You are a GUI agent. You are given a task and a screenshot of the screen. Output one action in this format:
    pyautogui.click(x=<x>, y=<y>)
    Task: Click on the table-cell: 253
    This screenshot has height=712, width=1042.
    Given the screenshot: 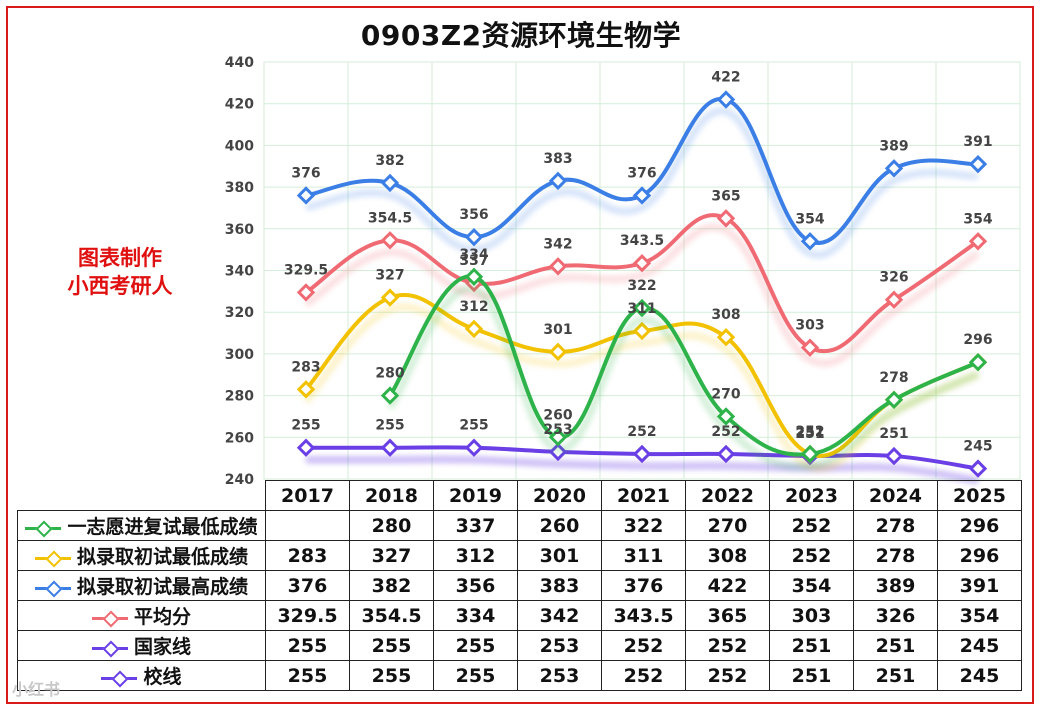 What is the action you would take?
    pyautogui.click(x=559, y=645)
    